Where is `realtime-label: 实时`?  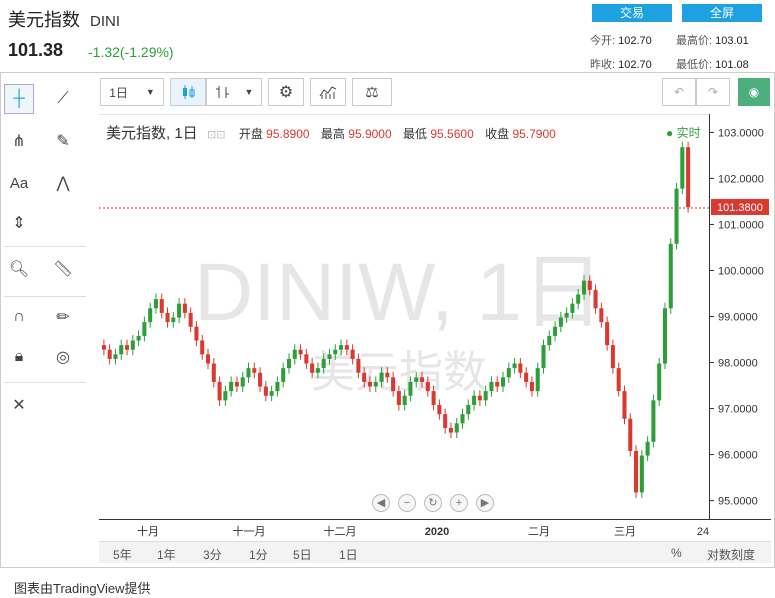
realtime-label: 实时 is located at coordinates (688, 133).